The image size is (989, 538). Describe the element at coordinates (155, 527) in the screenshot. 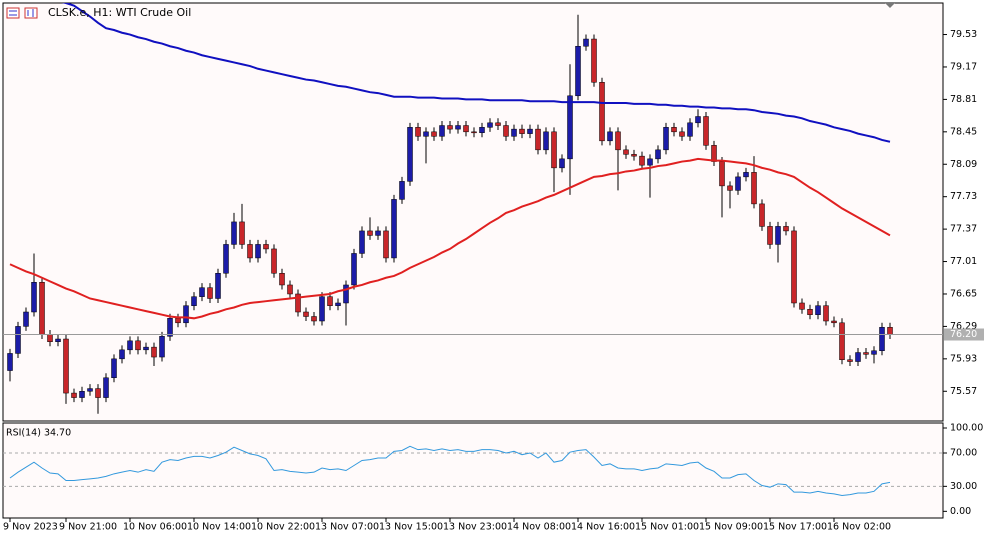

I see `x-tick-label: 10 Nov 06:00` at that location.